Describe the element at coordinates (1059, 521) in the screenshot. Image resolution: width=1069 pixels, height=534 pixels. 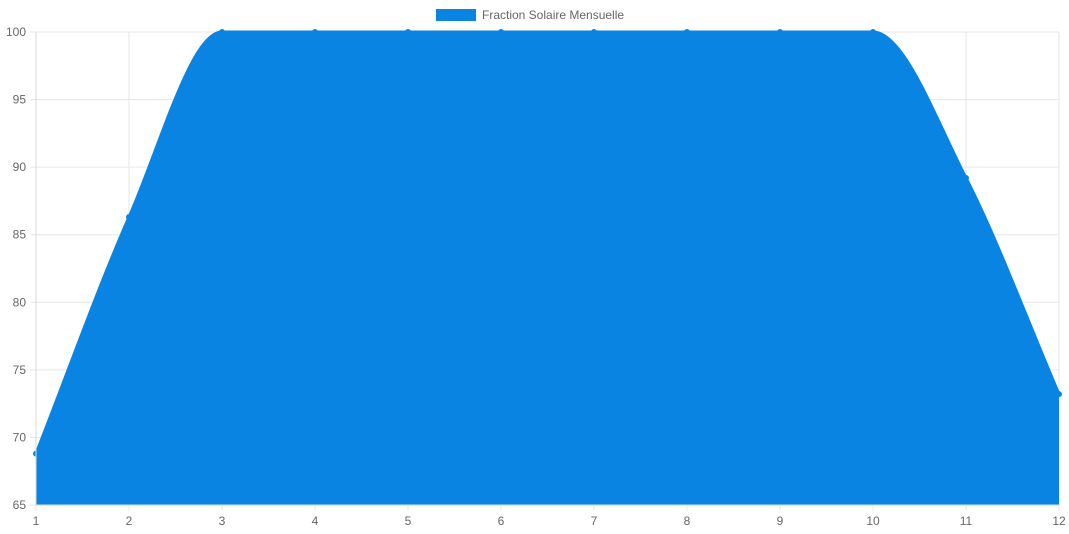
I see `x-tick-label: 12` at that location.